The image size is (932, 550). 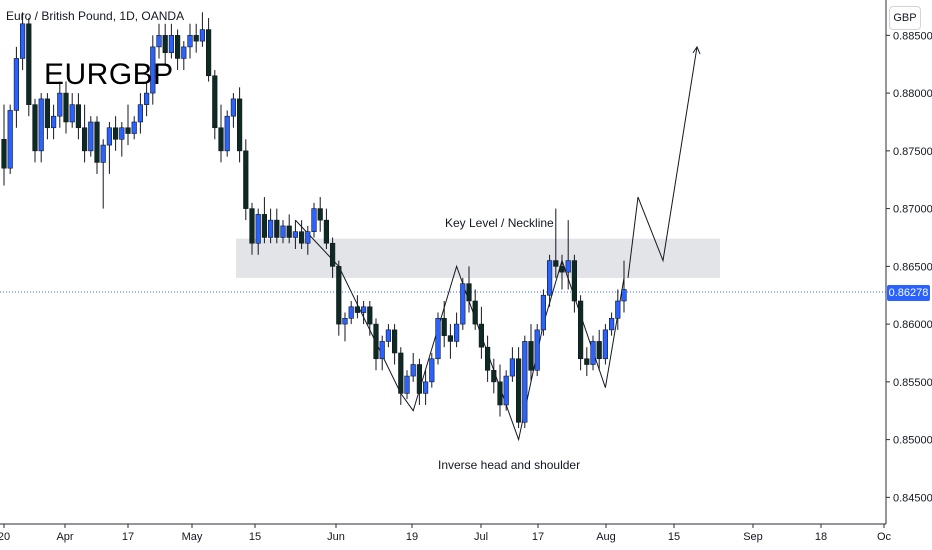 What do you see at coordinates (481, 537) in the screenshot?
I see `x-tick-label: Jul` at bounding box center [481, 537].